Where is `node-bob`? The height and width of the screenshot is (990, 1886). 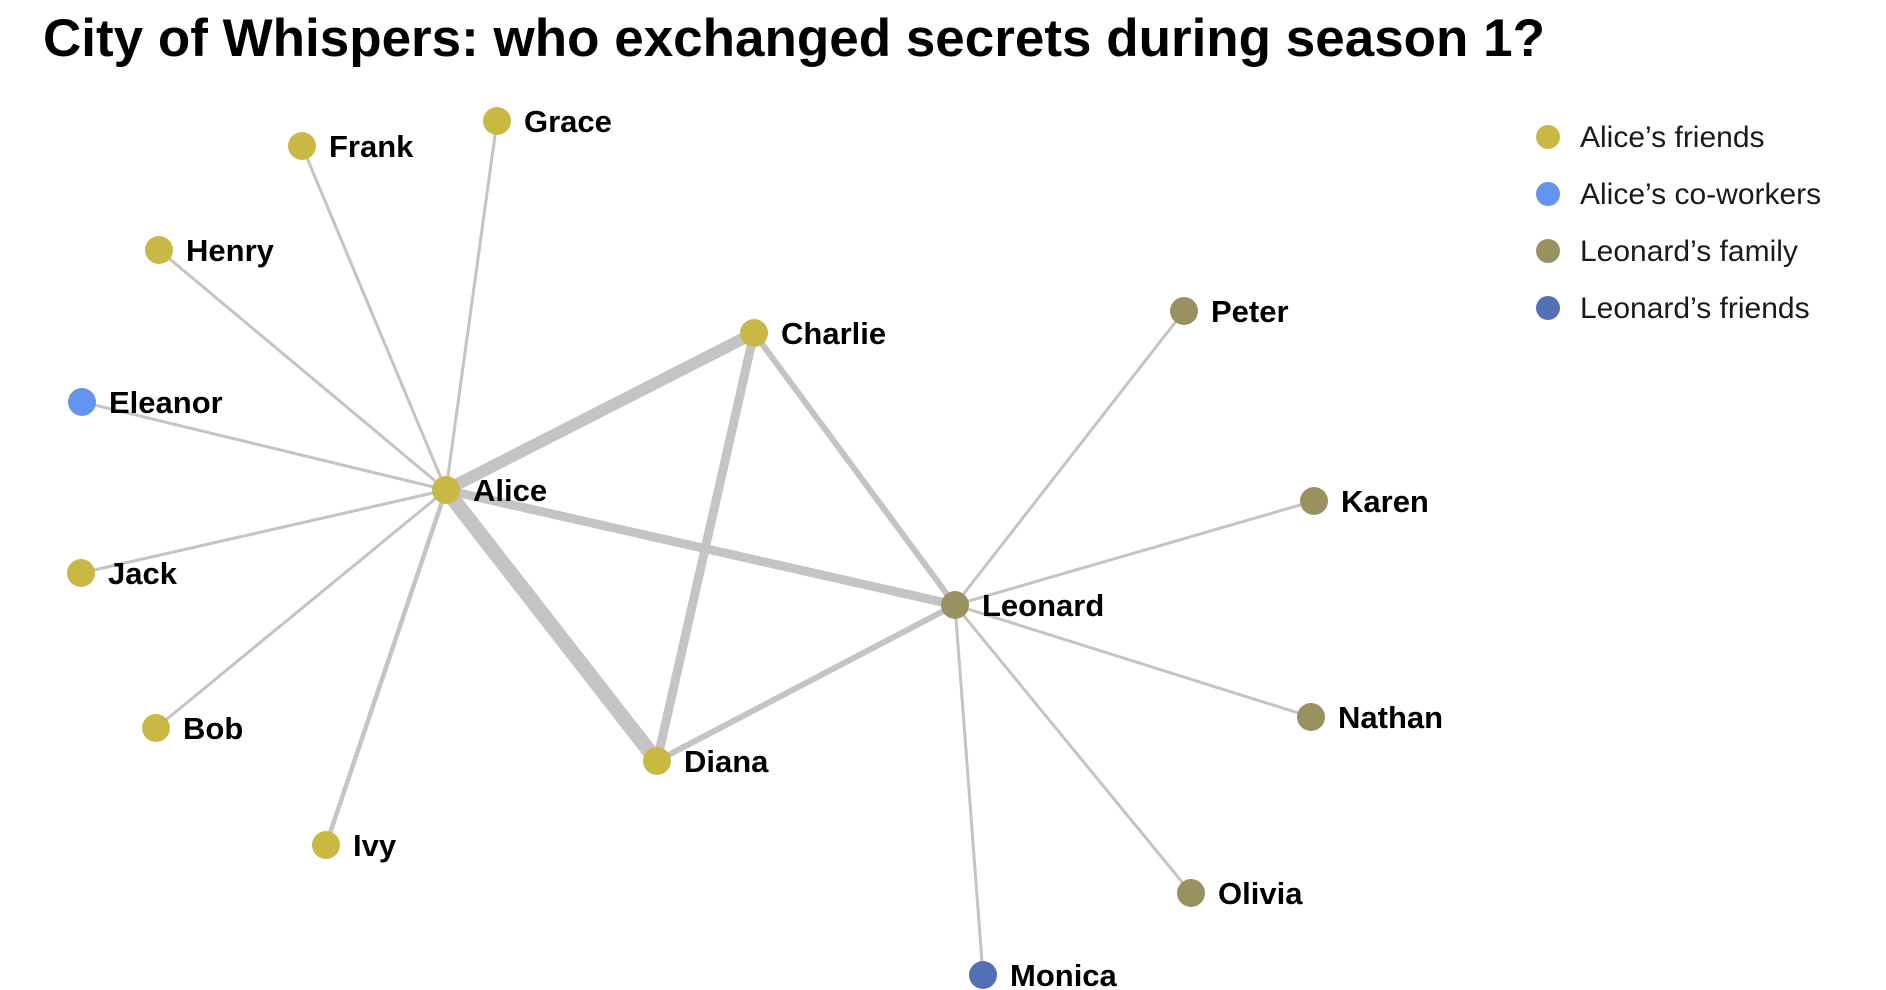 node-bob is located at coordinates (156, 728).